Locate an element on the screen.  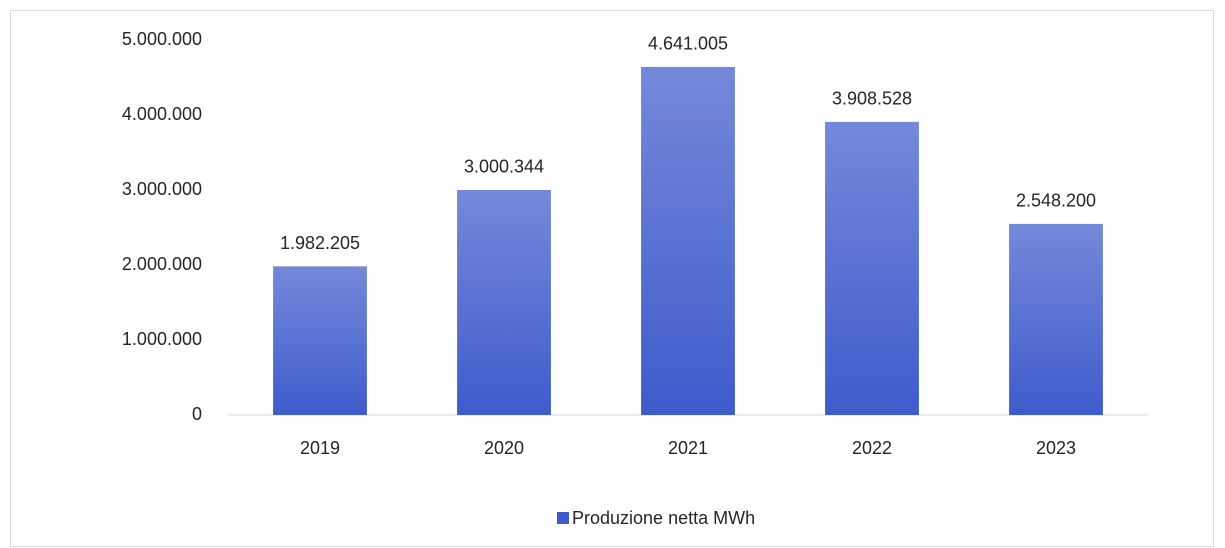
data-label: 4.641.005 is located at coordinates (688, 44).